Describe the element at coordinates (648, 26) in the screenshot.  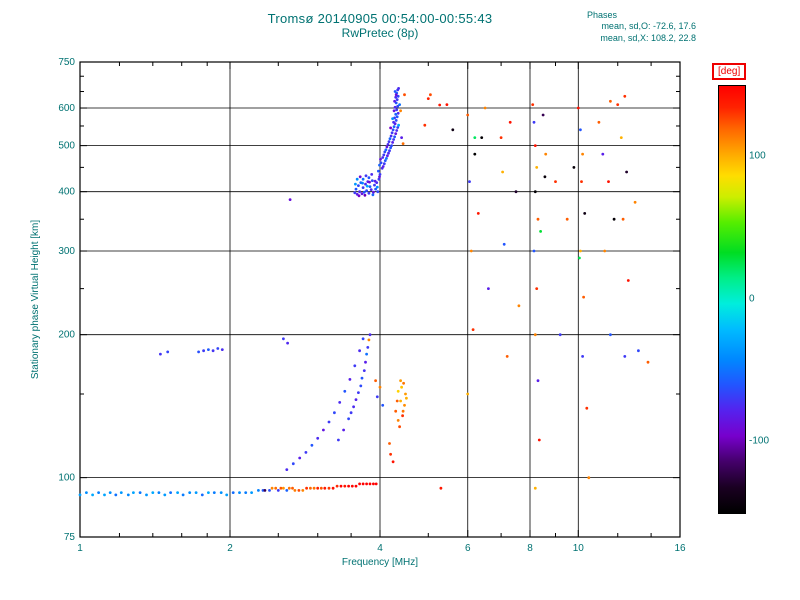
I see `phases-o-mode-stats: mean, sd,O: -72.6, 17.6` at that location.